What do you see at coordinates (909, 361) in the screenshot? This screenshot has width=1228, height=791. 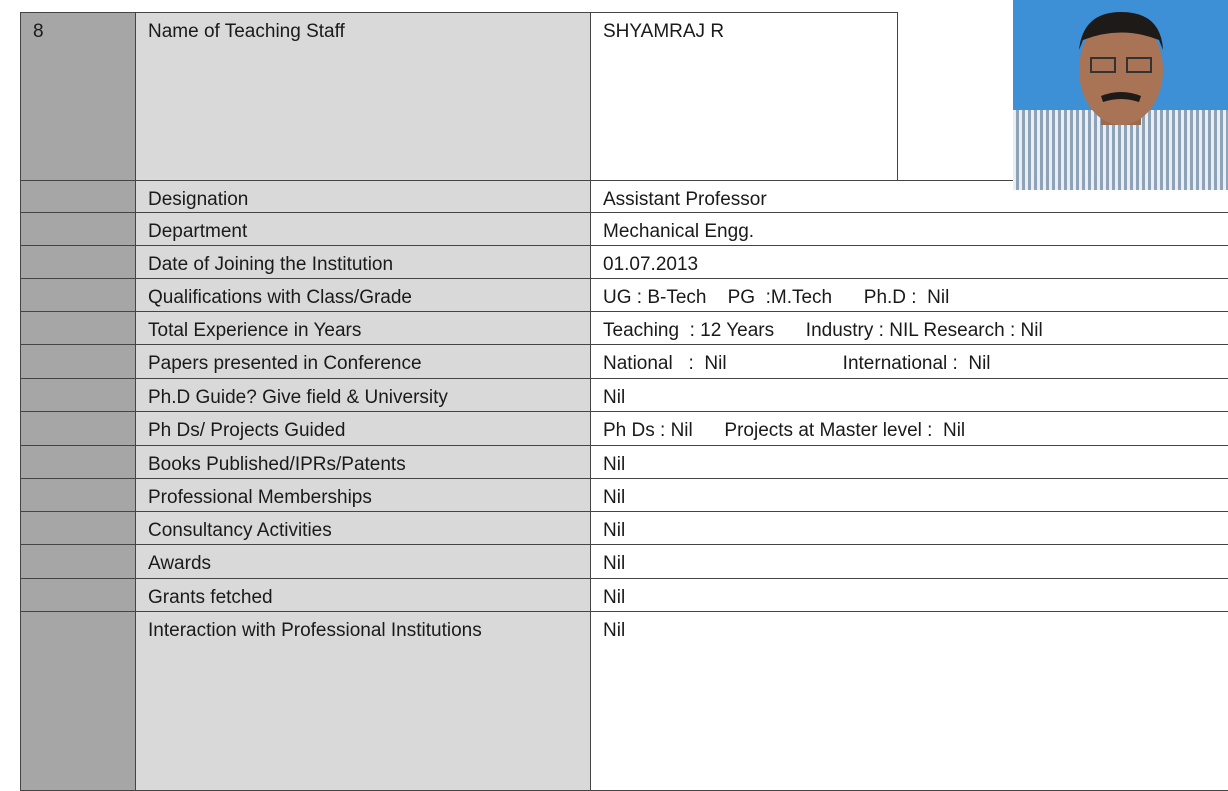 I see `field-value: National : Nil International : Nil` at bounding box center [909, 361].